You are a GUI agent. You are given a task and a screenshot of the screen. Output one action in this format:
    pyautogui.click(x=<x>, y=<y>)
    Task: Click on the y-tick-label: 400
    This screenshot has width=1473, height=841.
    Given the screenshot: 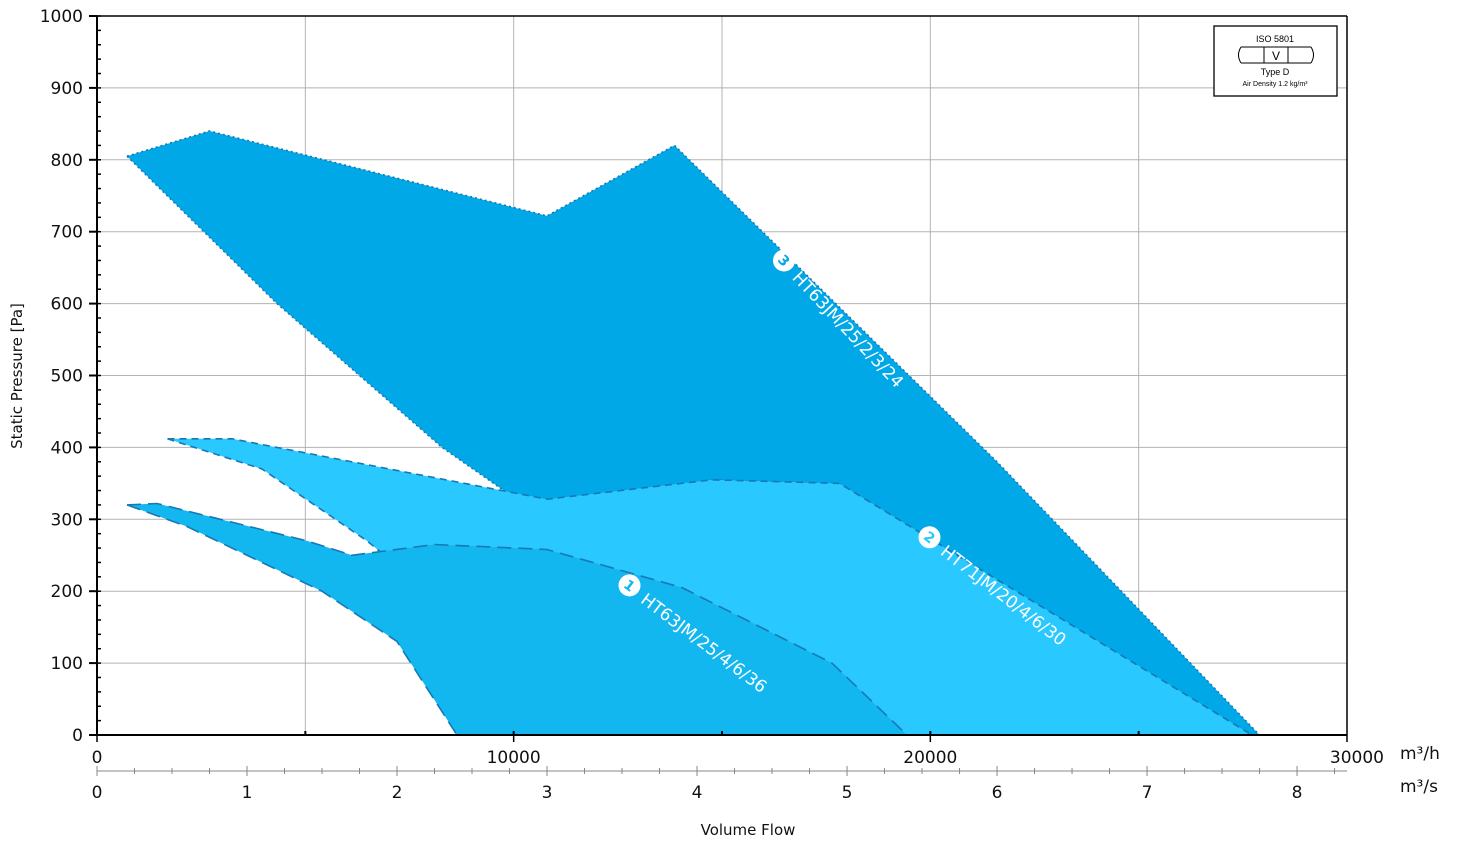 What is the action you would take?
    pyautogui.click(x=67, y=448)
    